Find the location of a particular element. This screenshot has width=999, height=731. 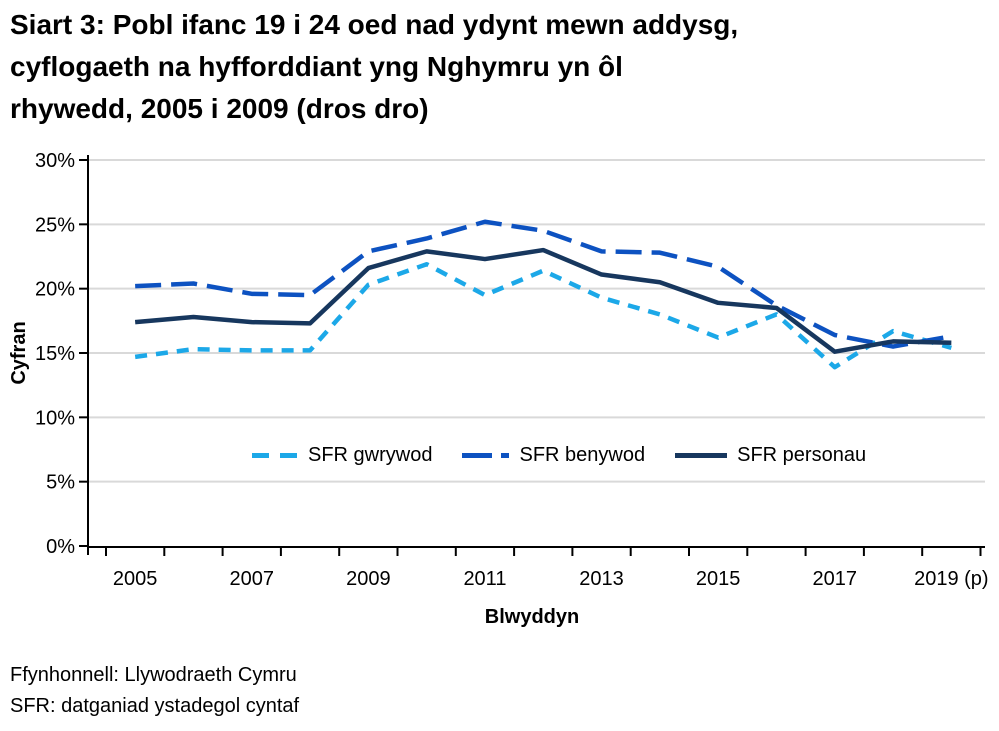

legend-swatch-benywod-dashed-line-icon is located at coordinates (486, 455).